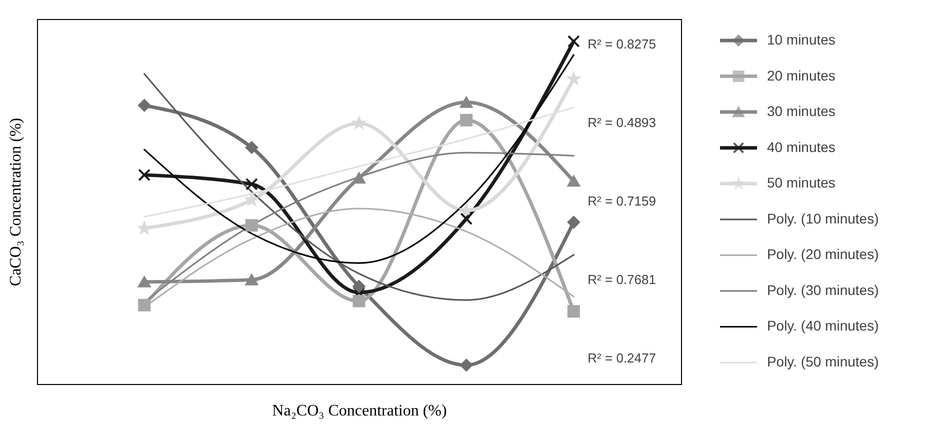 This screenshot has width=933, height=424. Describe the element at coordinates (622, 358) in the screenshot. I see `annotation: R² = 0.2477` at that location.